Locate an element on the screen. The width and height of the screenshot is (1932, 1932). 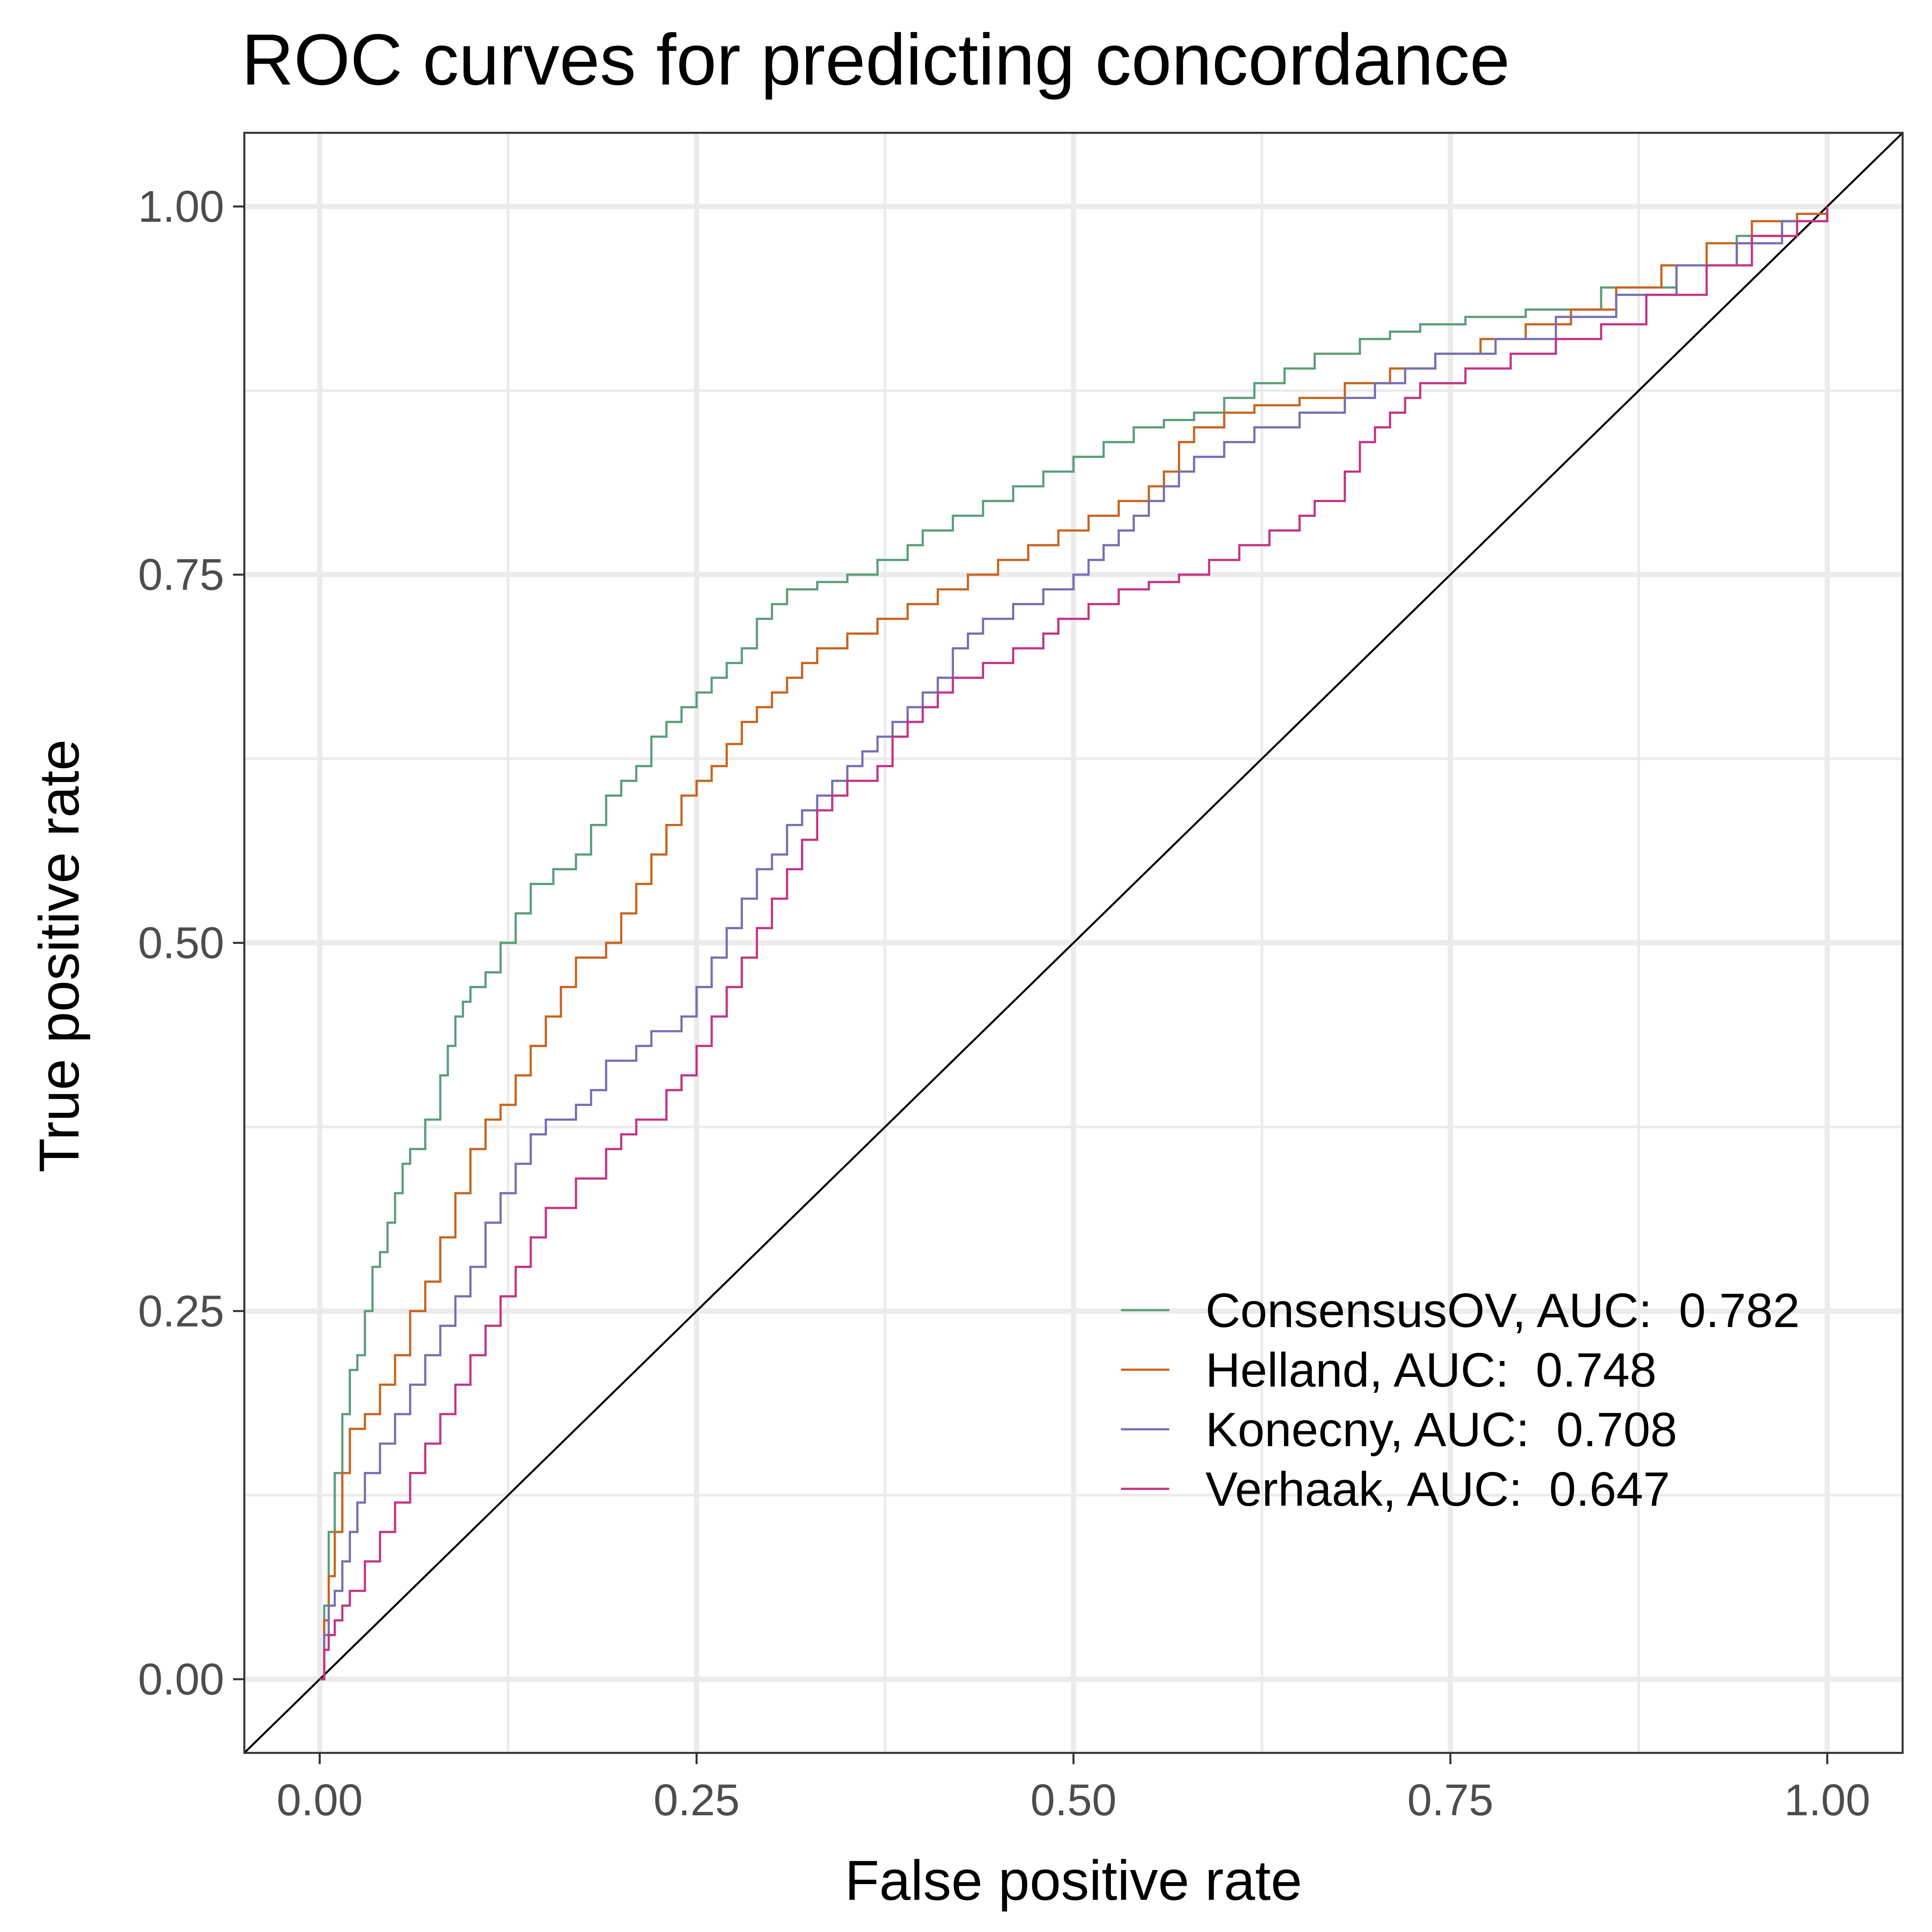
y-tick-label: 0.75 is located at coordinates (181, 575).